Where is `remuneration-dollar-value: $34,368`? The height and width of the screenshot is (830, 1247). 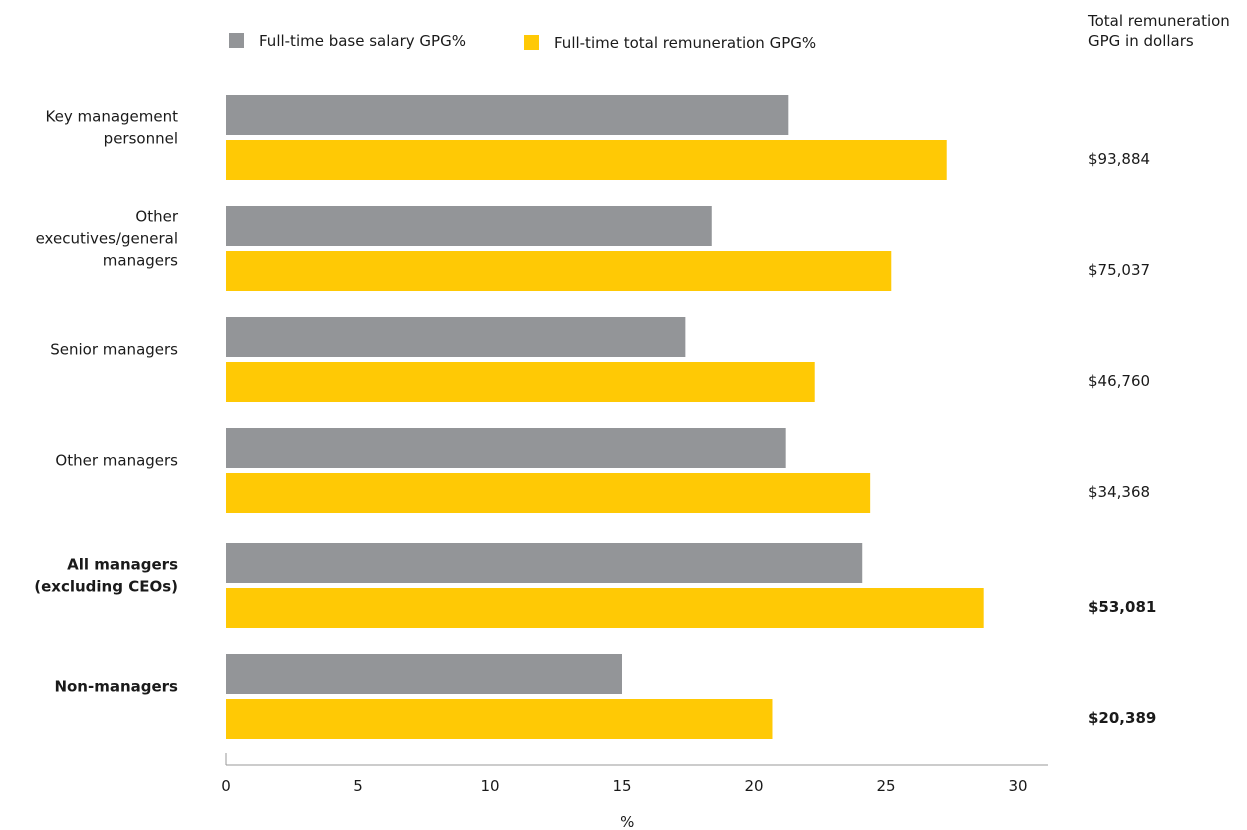
remuneration-dollar-value: $34,368 is located at coordinates (1119, 492).